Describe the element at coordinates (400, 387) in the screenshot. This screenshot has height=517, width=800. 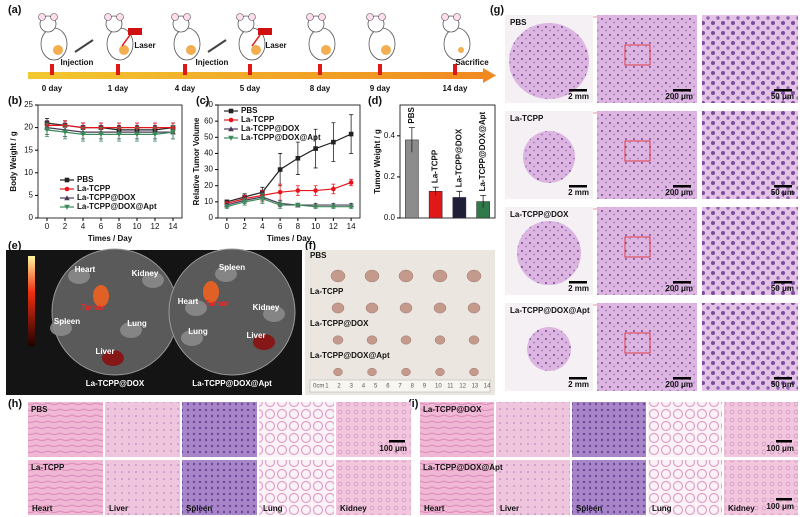
I see `ruler-label: 7` at that location.